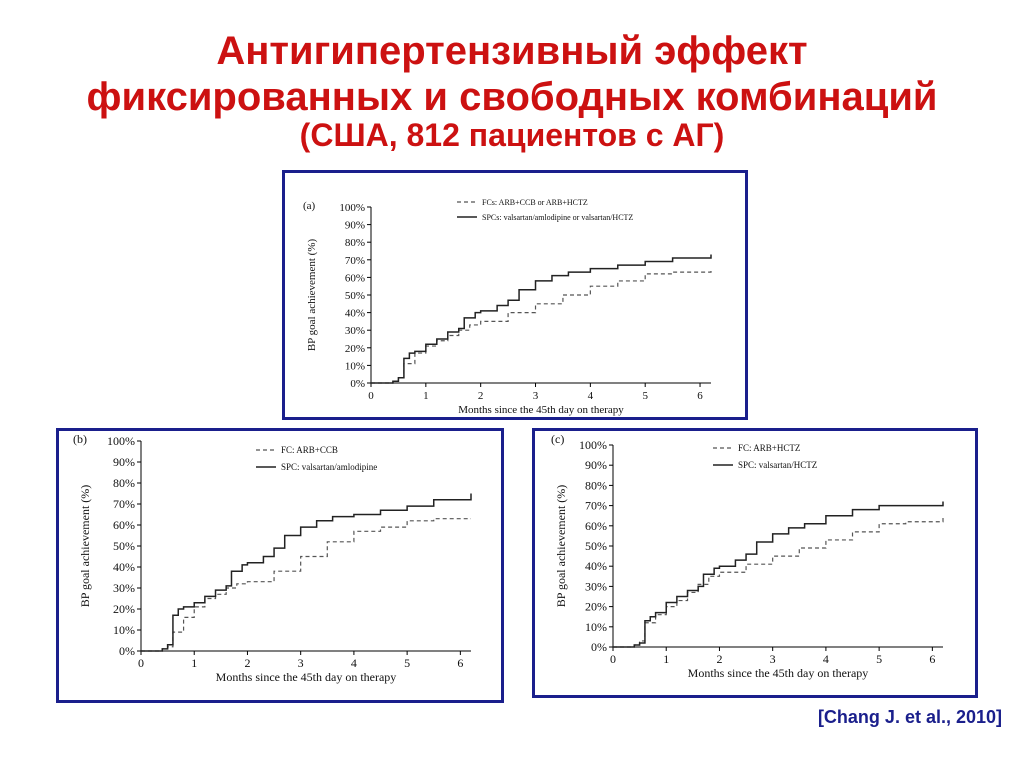 This screenshot has height=768, width=1024. I want to click on page-title-line-2: фиксированных и свободных комбинаций, so click(512, 97).